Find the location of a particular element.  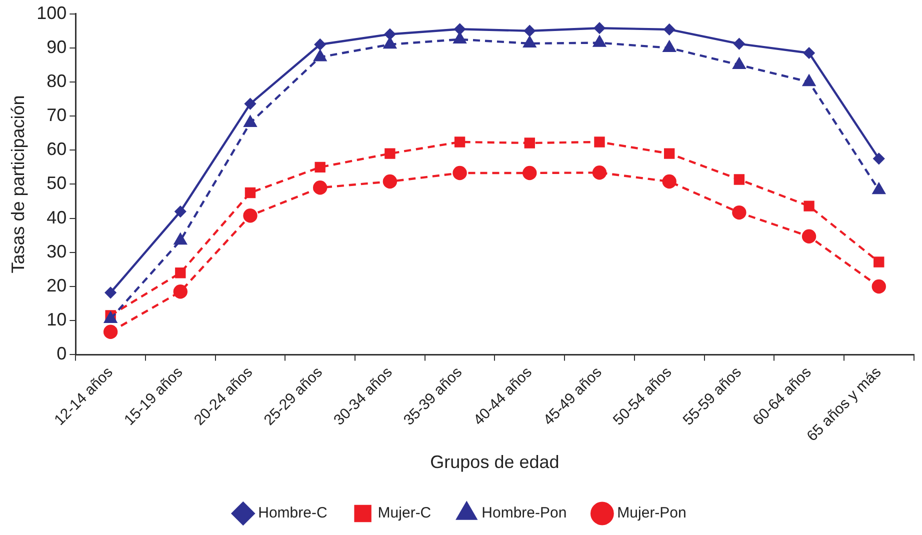

y-tick-label: 10 is located at coordinates (56, 320).